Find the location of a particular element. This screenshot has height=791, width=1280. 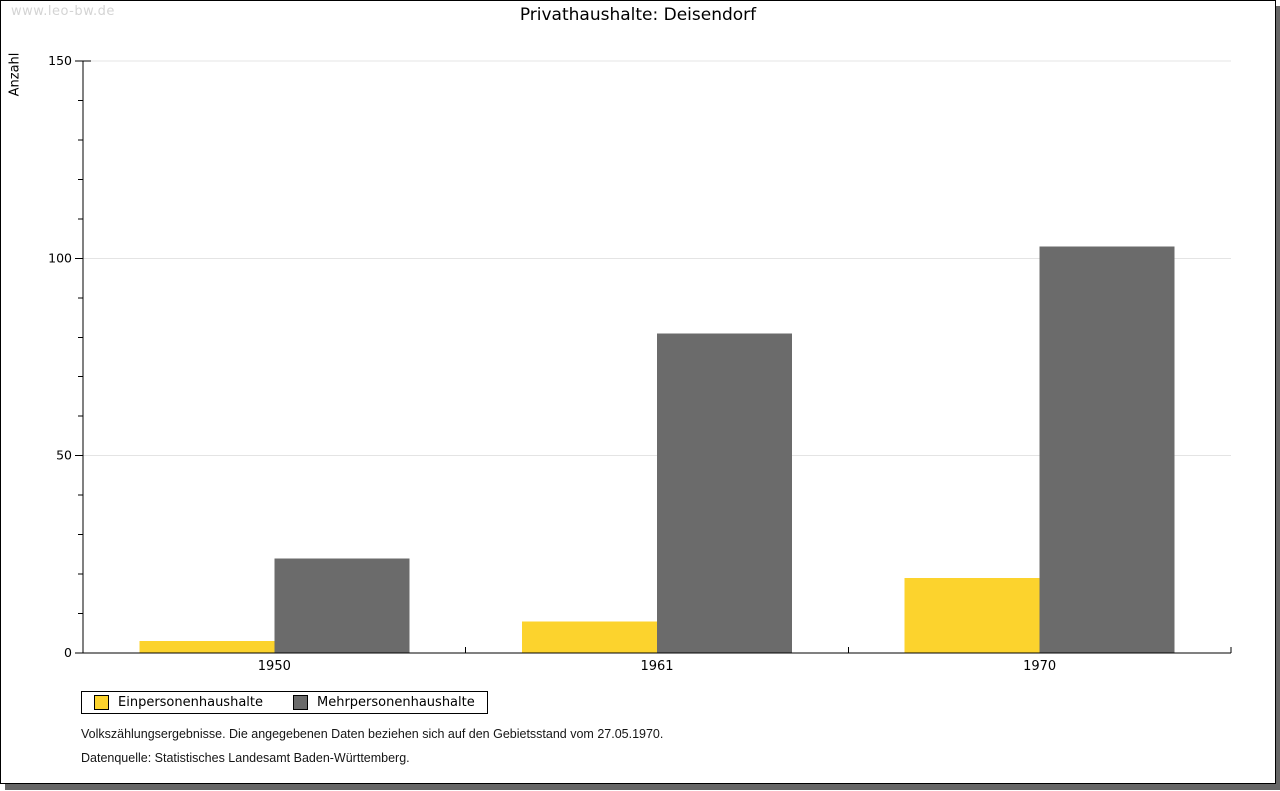

y-tick-label-100: 100 is located at coordinates (60, 257).